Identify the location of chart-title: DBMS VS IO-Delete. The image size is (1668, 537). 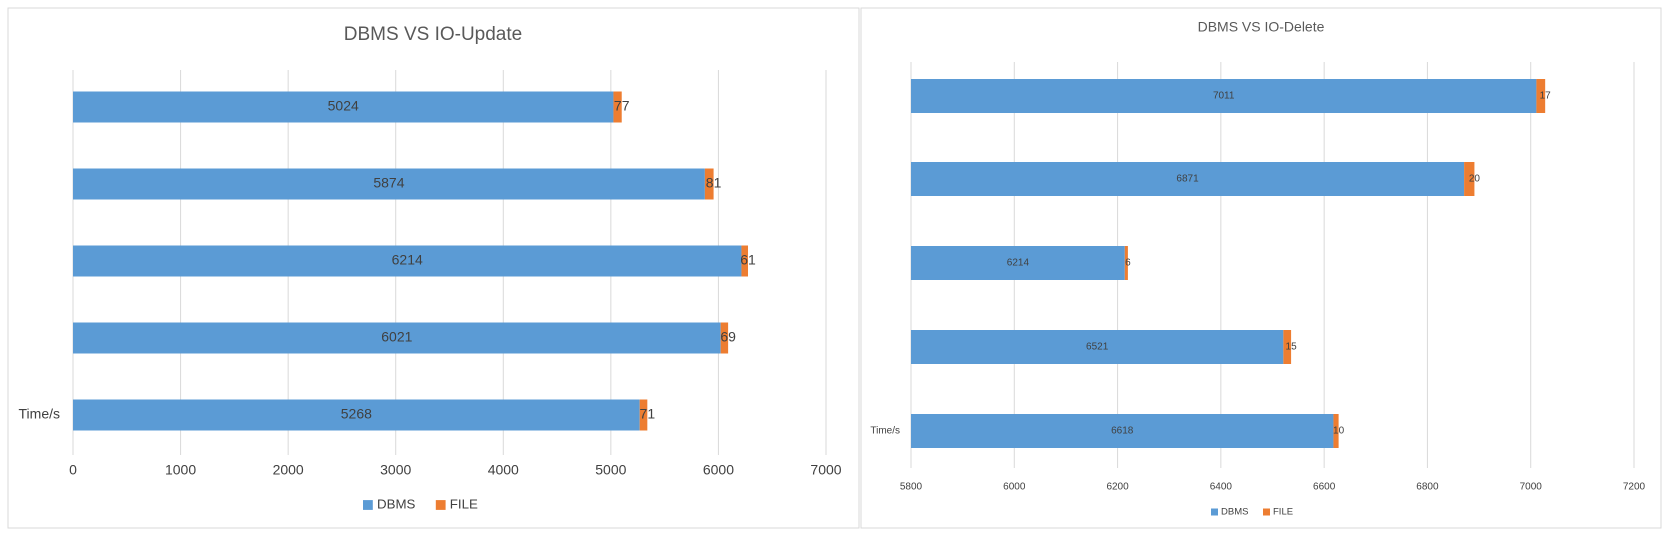
(1261, 27).